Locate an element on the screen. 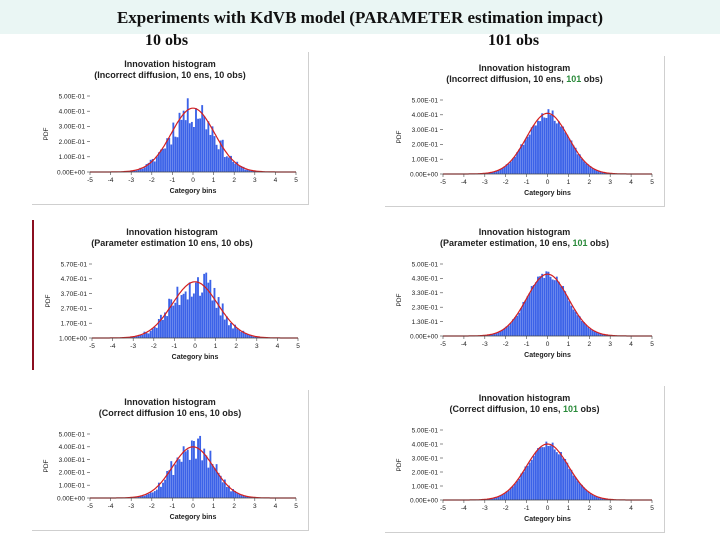 The width and height of the screenshot is (720, 540). p2-ytick-label: 3.00E-01 is located at coordinates (425, 130).